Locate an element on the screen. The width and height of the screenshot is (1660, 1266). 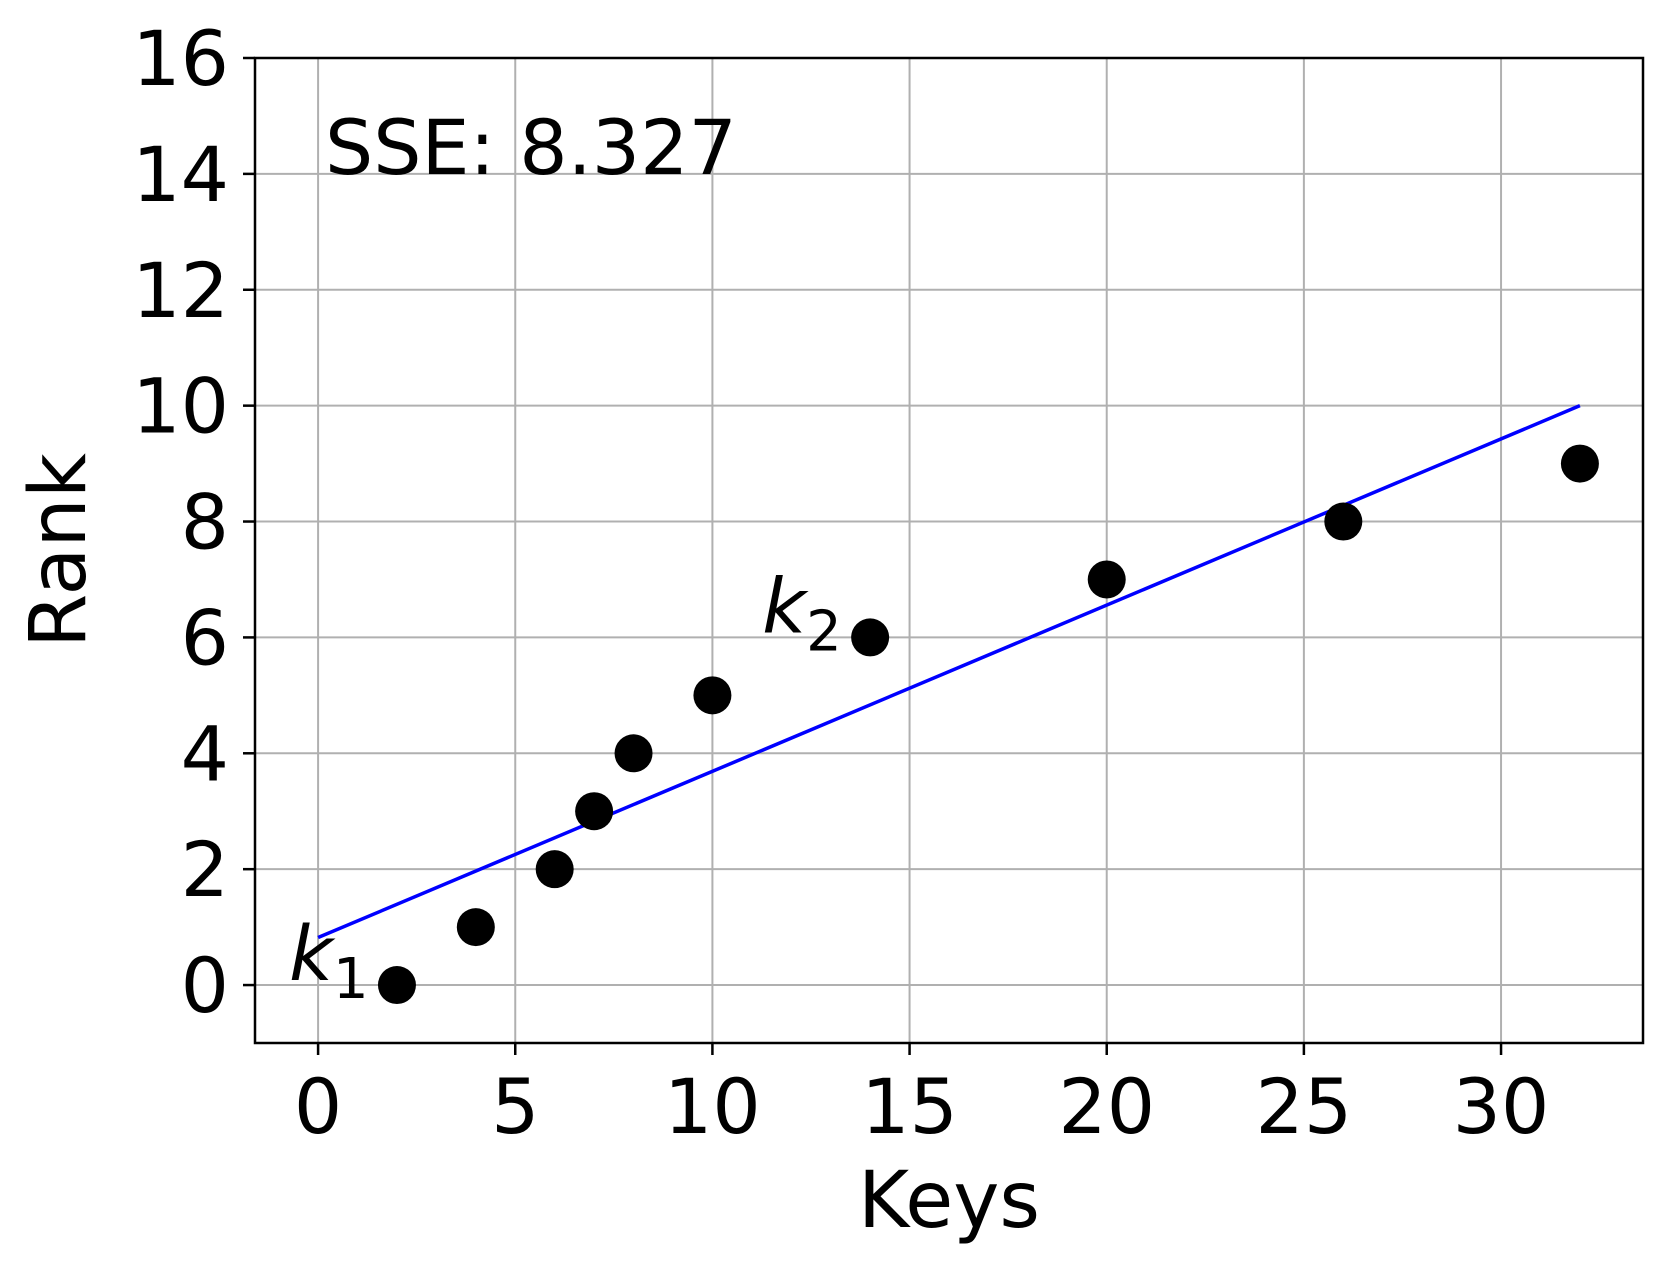
x-tick-label: 10 is located at coordinates (712, 1106).